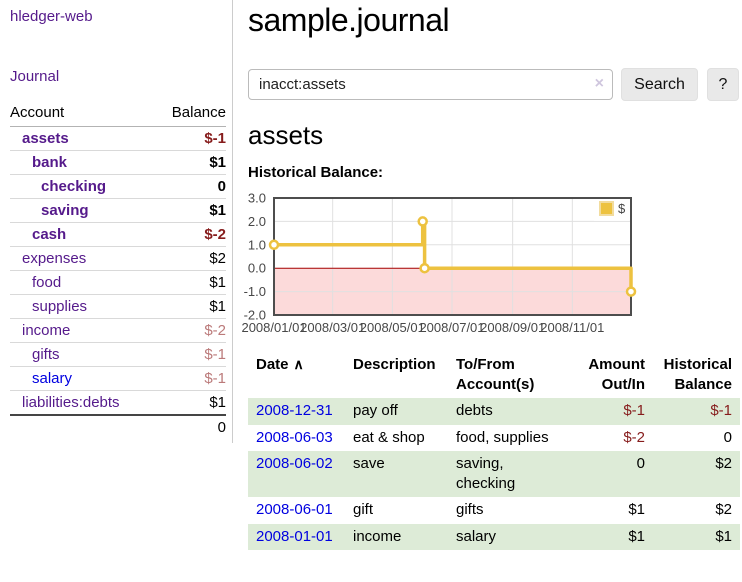 This screenshot has height=582, width=742. I want to click on transaction-description-cell: gift, so click(363, 509).